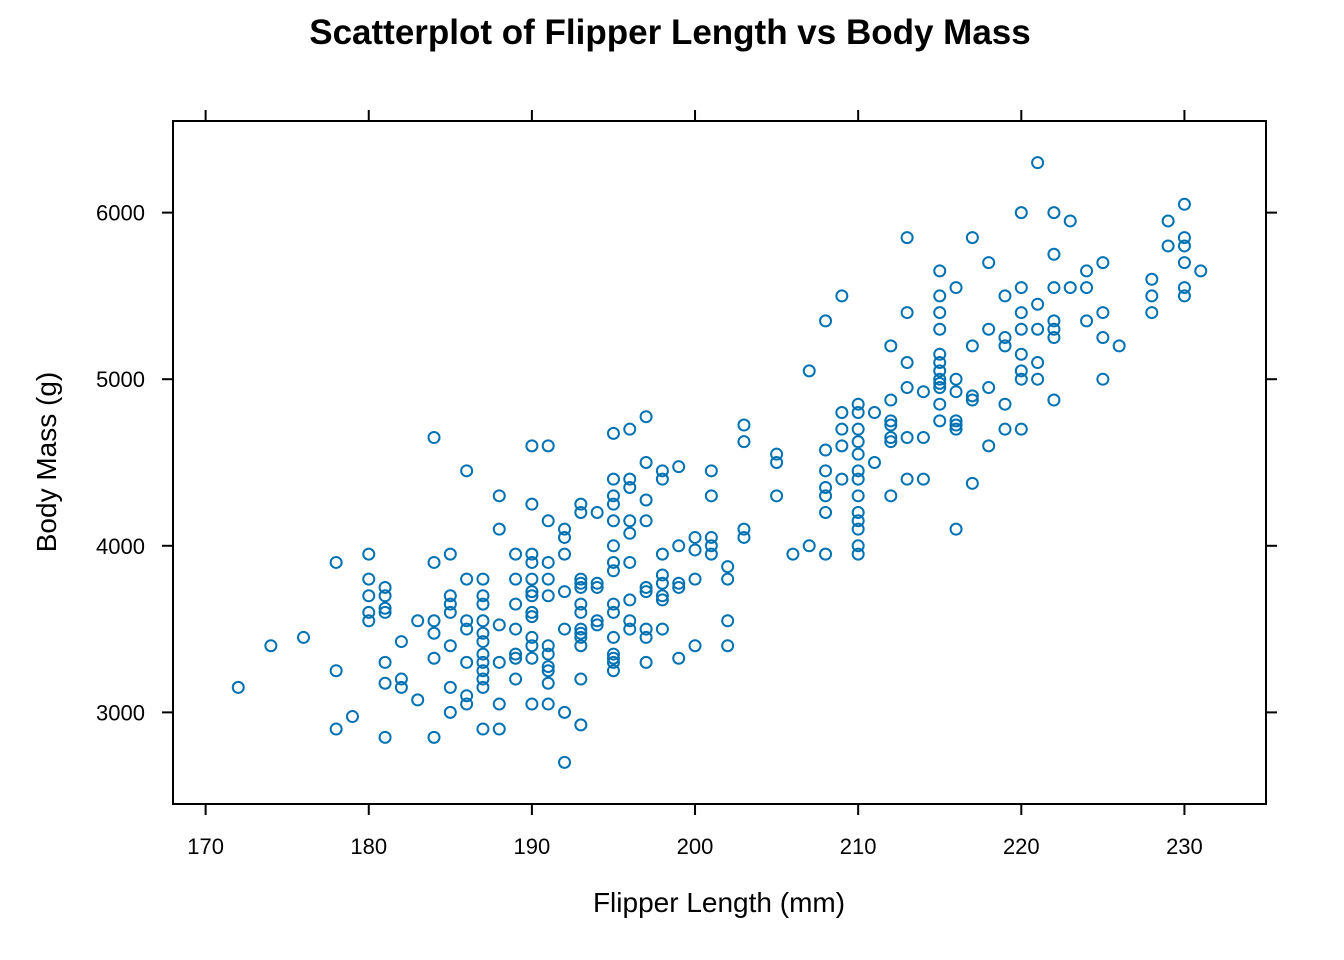 The image size is (1344, 960). What do you see at coordinates (46, 462) in the screenshot?
I see `y-axis-title: Body Mass (g)` at bounding box center [46, 462].